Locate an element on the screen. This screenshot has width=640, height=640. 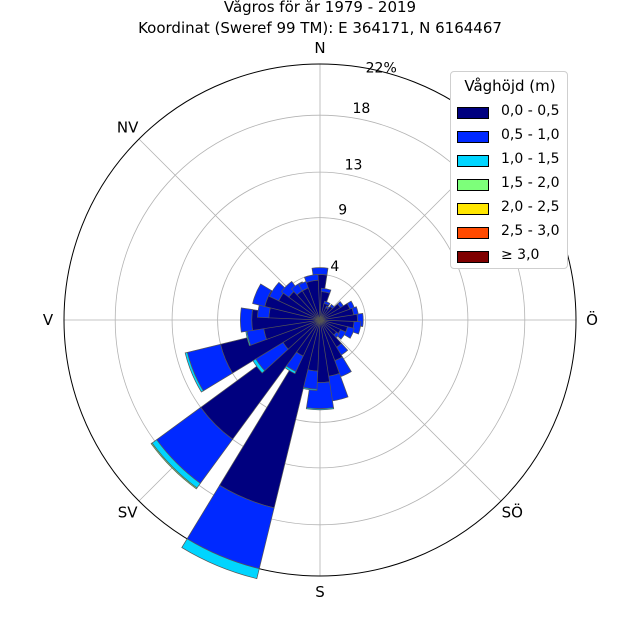
legend-label: 0,5 - 1,0 is located at coordinates (530, 135).